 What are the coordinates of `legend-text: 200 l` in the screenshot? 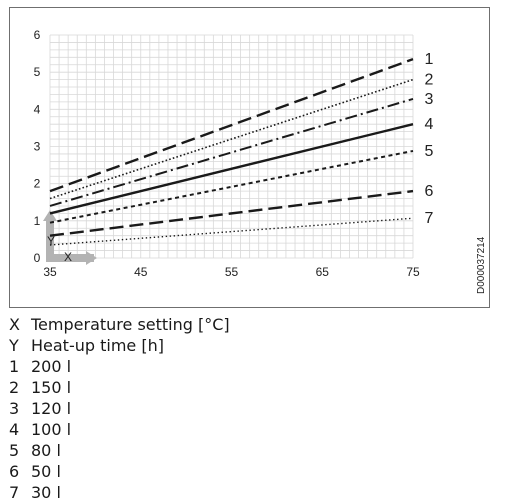 It's located at (51, 366).